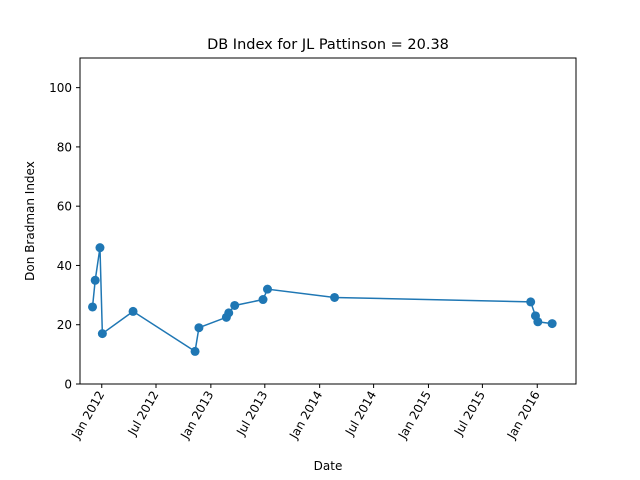 The image size is (640, 480). I want to click on x-tick-label: Jul 2014, so click(360, 414).